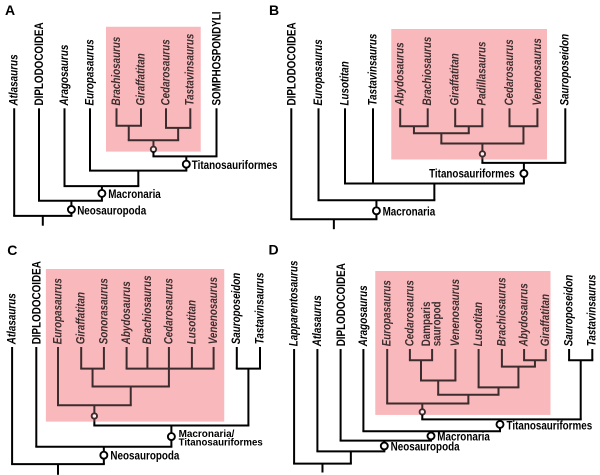 The height and width of the screenshot is (475, 600). I want to click on svg-text: SOMPHOSPONDYLI, so click(217, 59).